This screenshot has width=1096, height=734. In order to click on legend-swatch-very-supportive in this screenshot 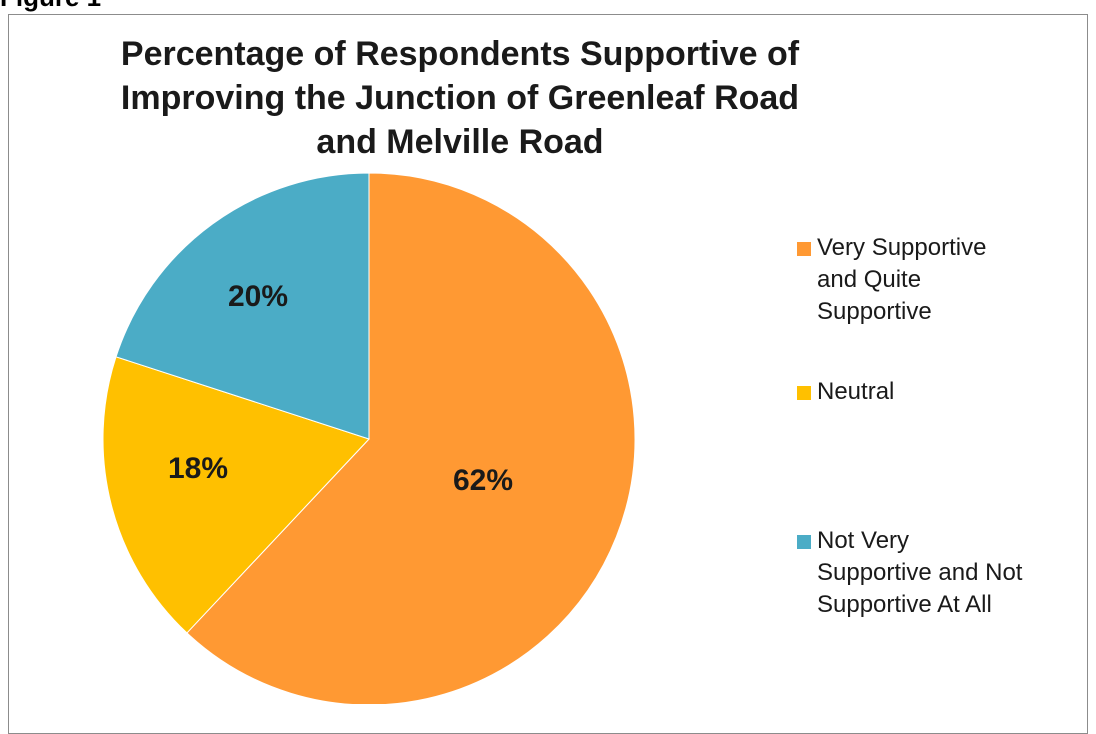, I will do `click(804, 249)`.